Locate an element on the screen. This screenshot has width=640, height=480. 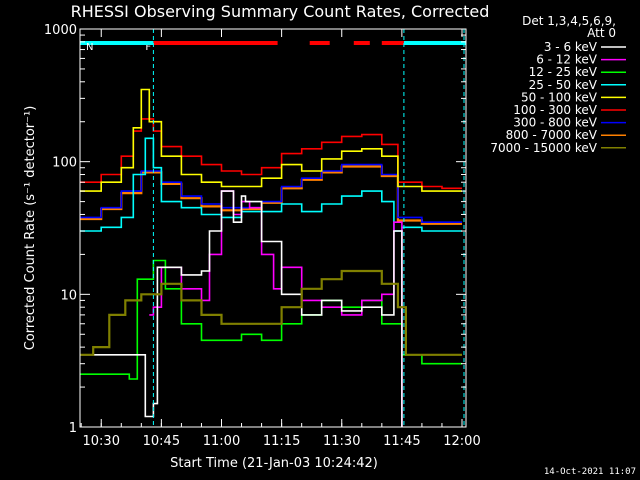
legend-label-2: 6 - 12 keV is located at coordinates (567, 60).